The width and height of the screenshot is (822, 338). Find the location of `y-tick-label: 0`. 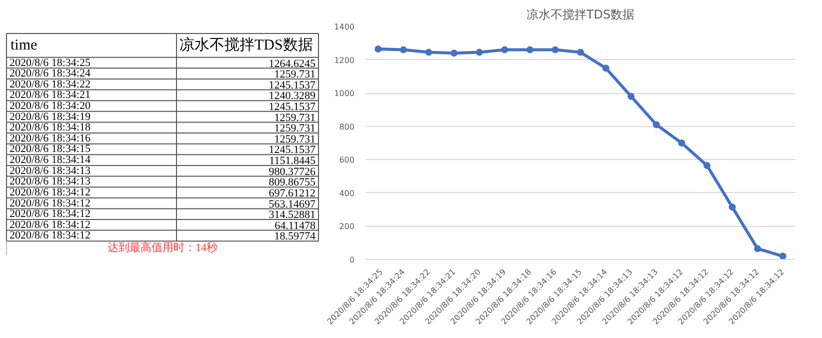

y-tick-label: 0 is located at coordinates (352, 260).